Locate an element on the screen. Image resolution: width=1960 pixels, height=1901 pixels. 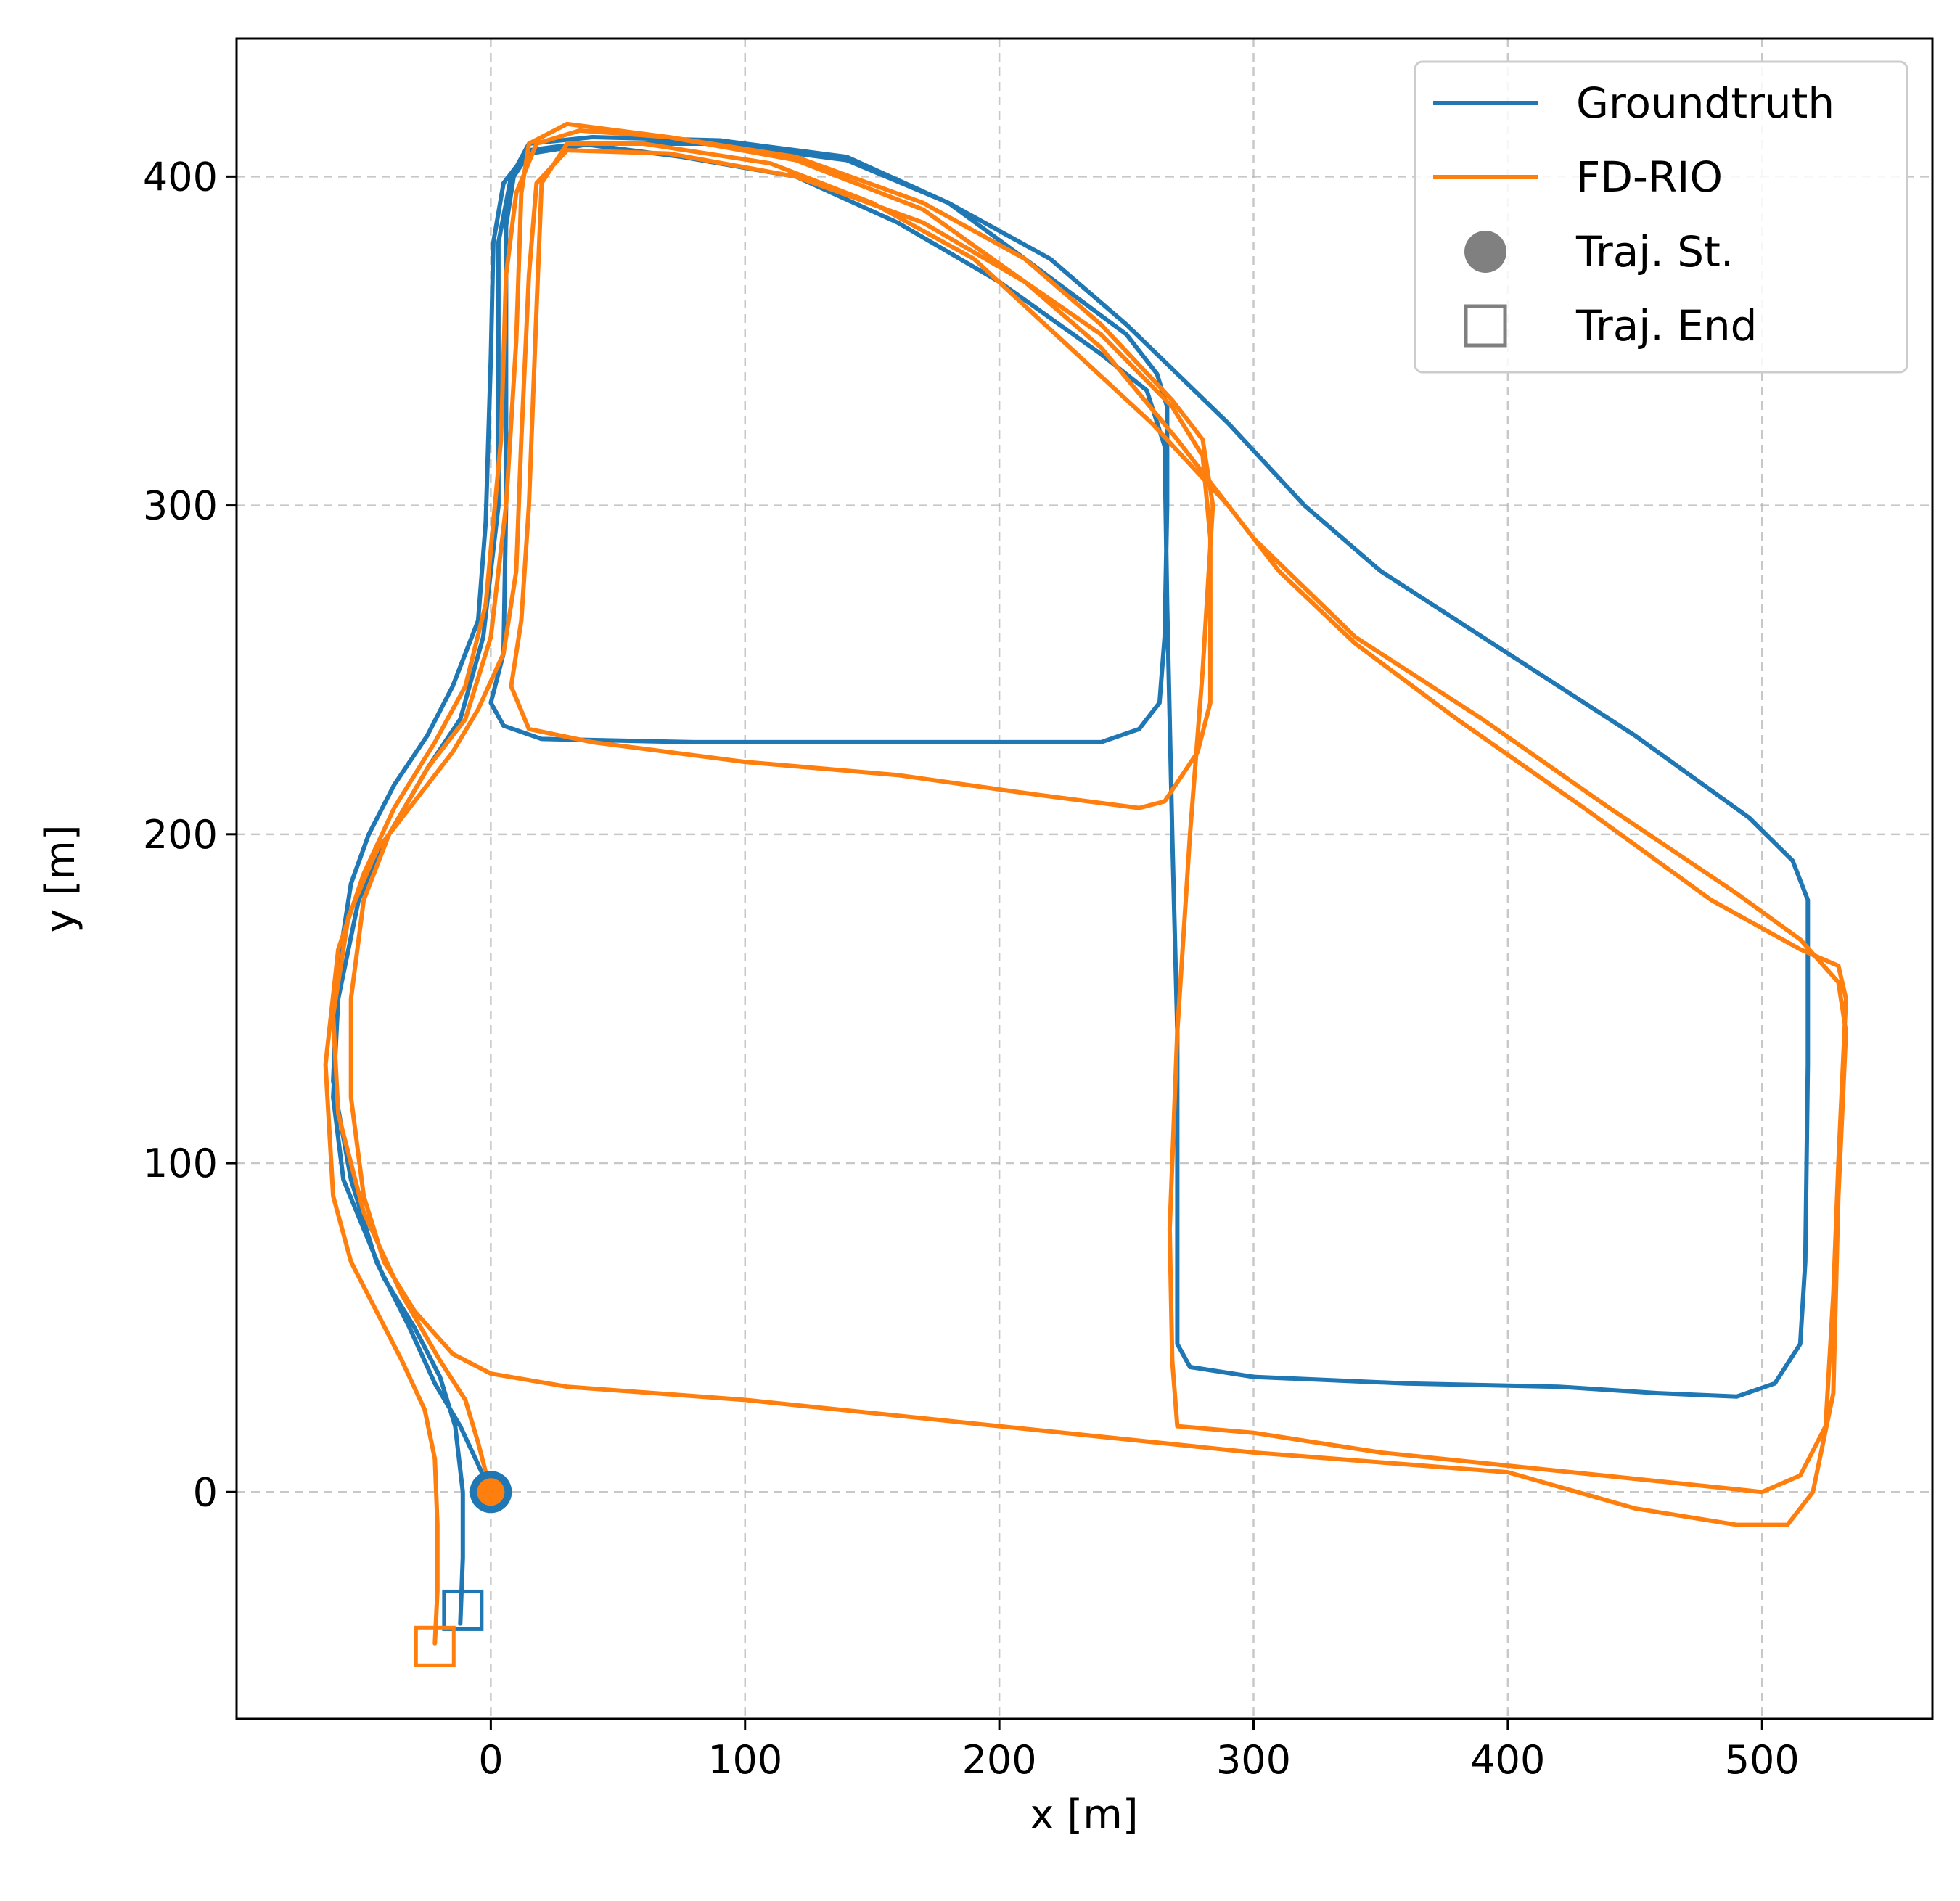
legend-label-traj-start: Traj. St. is located at coordinates (1654, 251).